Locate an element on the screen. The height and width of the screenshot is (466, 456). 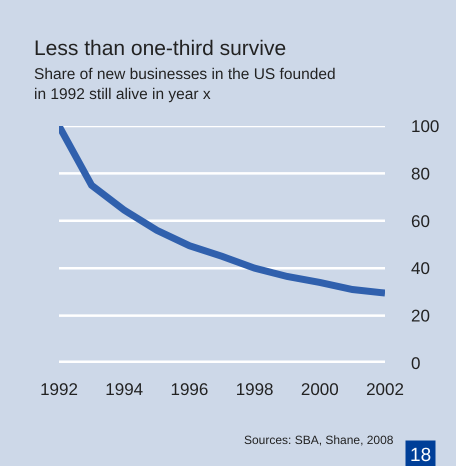
y-tick-label: 100 is located at coordinates (425, 126).